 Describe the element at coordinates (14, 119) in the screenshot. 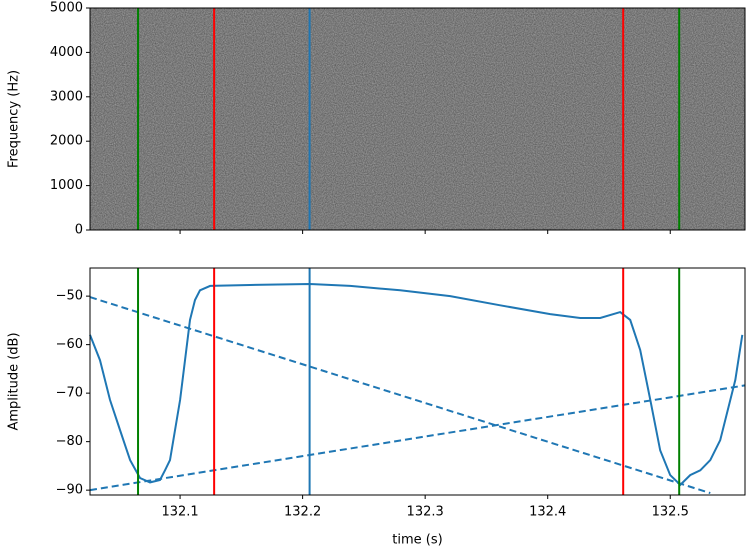

I see `y-axis-label: Frequency (Hz)` at that location.